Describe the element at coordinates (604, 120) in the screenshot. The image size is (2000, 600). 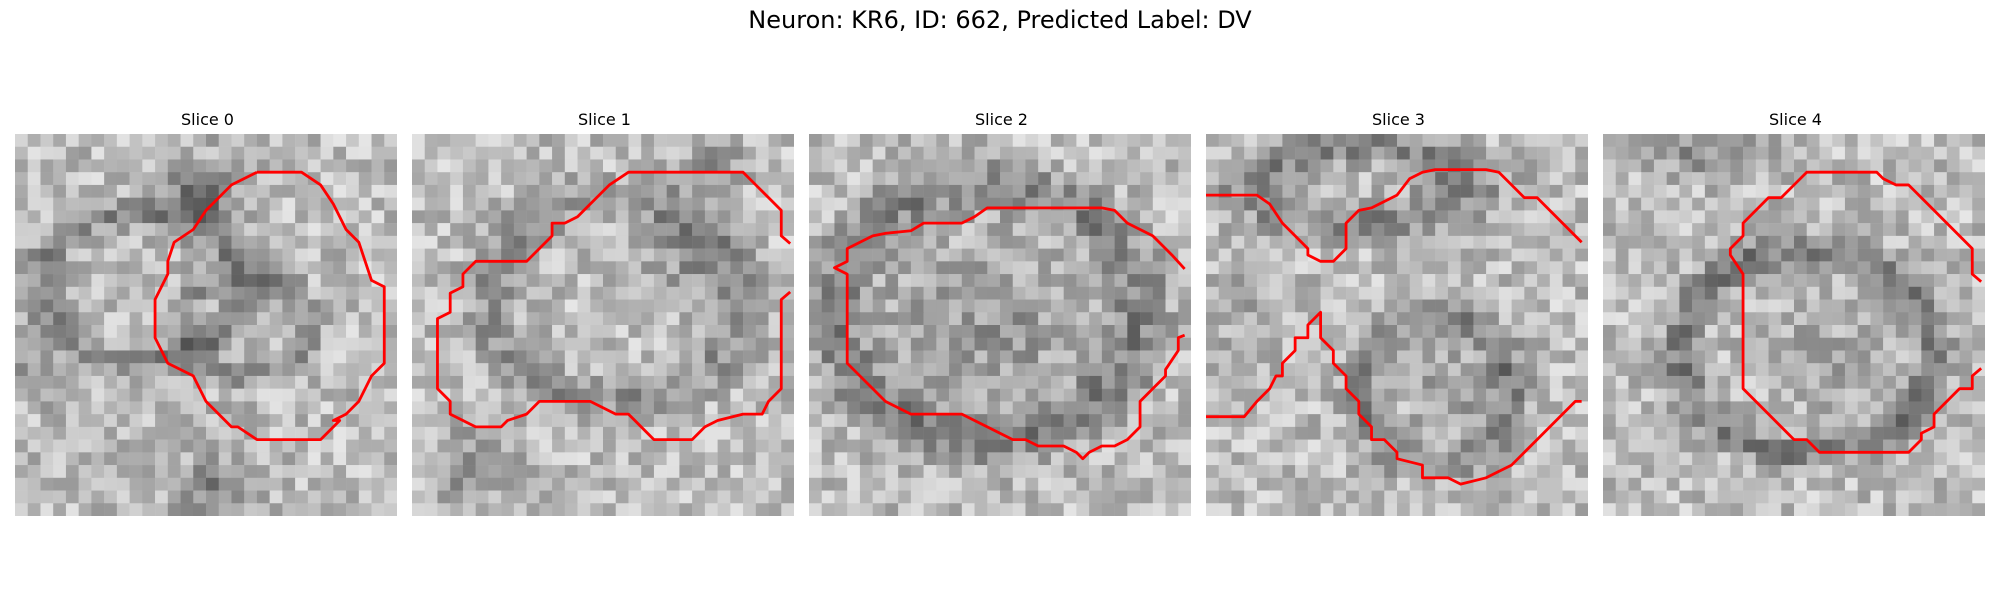
I see `slice-title-1: Slice 1` at that location.